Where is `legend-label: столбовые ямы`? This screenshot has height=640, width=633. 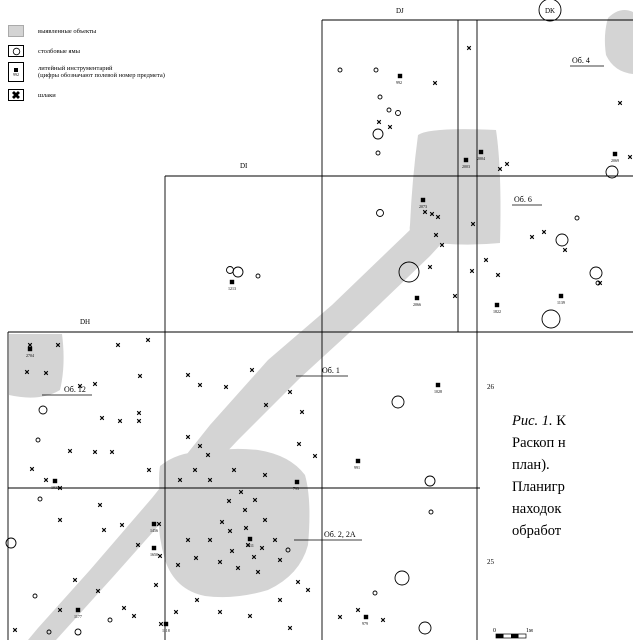
legend-label: столбовые ямы is located at coordinates (59, 51).